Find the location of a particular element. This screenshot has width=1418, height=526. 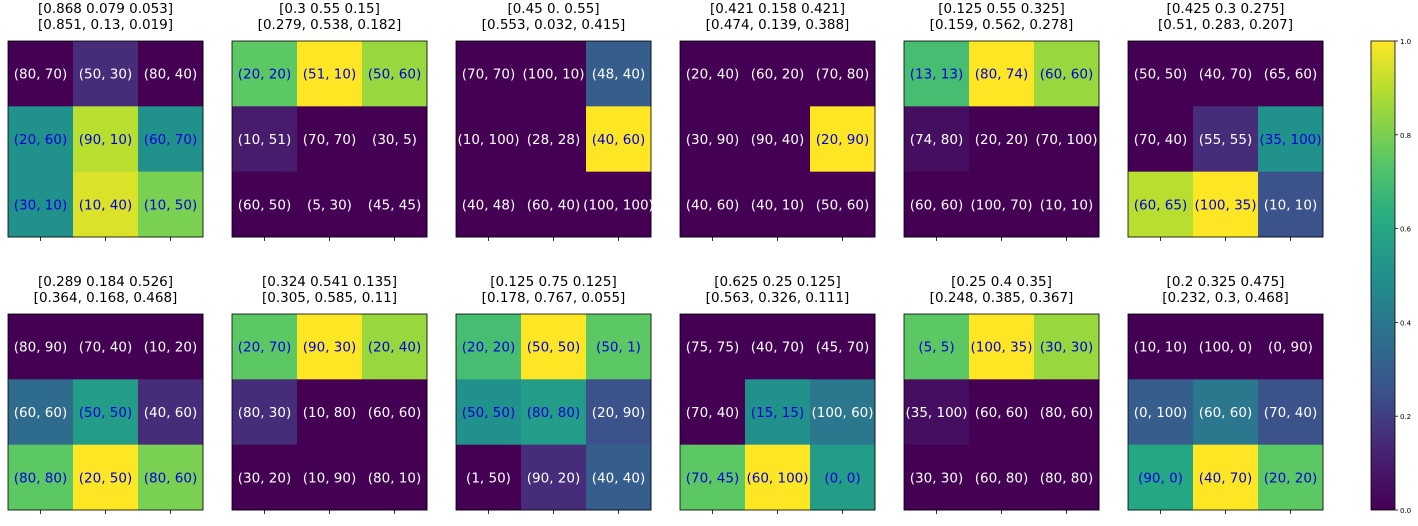

panel-title: [0.563, 0.326, 0.111] is located at coordinates (778, 298).